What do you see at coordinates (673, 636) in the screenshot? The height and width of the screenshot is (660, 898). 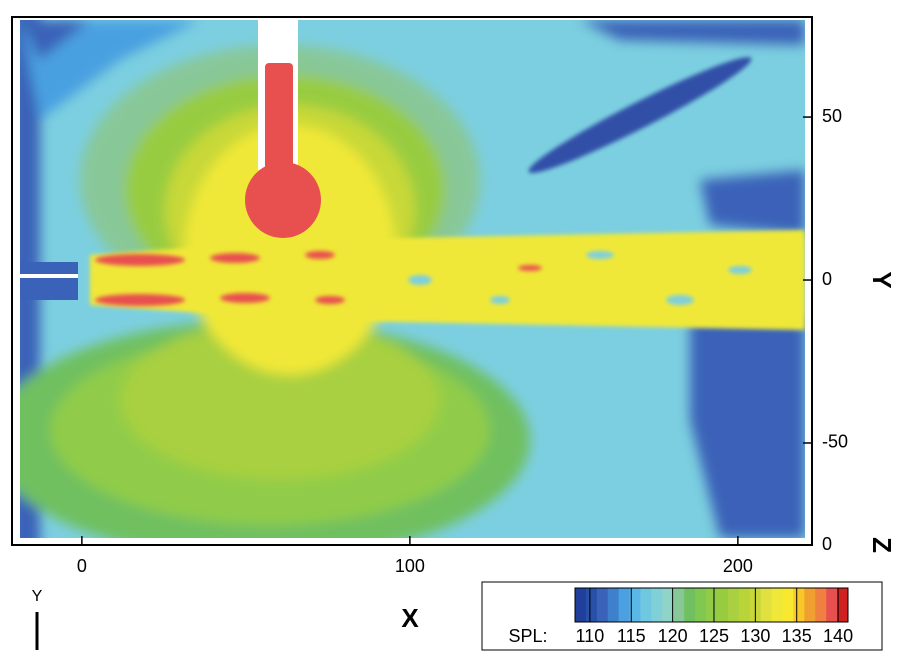 I see `colorbar-tick-label: 120` at bounding box center [673, 636].